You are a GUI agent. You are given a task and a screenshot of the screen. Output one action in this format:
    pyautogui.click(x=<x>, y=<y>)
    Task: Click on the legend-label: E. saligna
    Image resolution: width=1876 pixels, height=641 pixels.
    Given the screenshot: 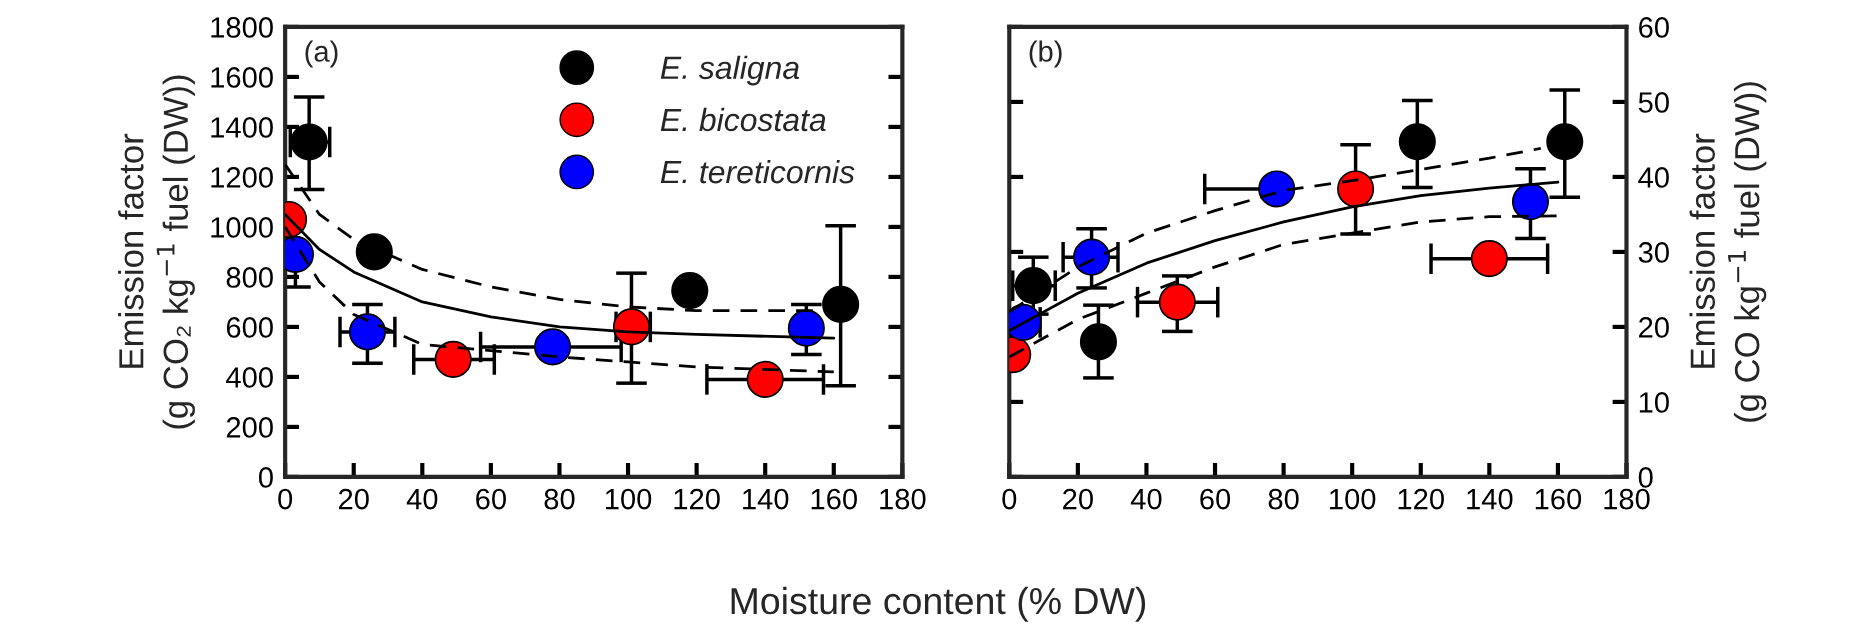 What is the action you would take?
    pyautogui.click(x=730, y=70)
    